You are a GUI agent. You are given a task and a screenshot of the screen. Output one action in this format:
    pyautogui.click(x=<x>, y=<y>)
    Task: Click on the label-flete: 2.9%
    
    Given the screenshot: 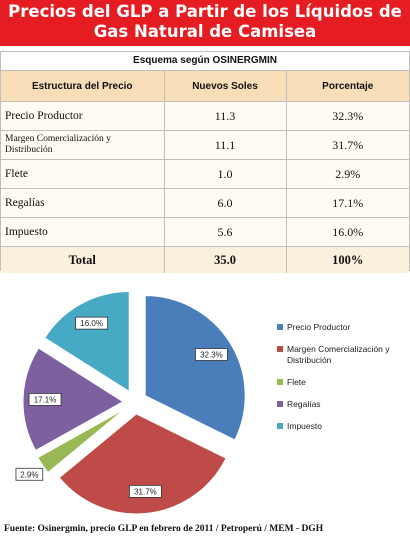 What is the action you would take?
    pyautogui.click(x=29, y=474)
    